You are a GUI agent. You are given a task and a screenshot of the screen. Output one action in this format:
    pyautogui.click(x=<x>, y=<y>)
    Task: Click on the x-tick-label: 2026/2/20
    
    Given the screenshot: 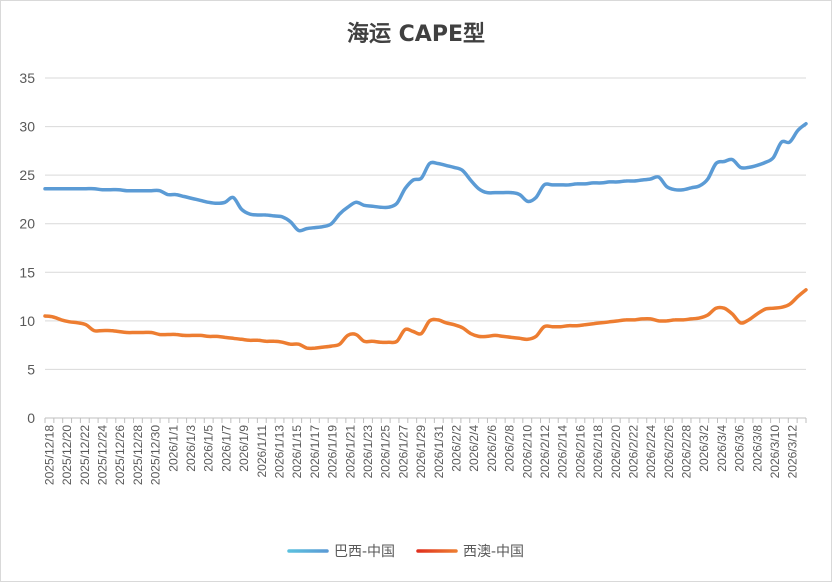 What is the action you would take?
    pyautogui.click(x=616, y=452)
    